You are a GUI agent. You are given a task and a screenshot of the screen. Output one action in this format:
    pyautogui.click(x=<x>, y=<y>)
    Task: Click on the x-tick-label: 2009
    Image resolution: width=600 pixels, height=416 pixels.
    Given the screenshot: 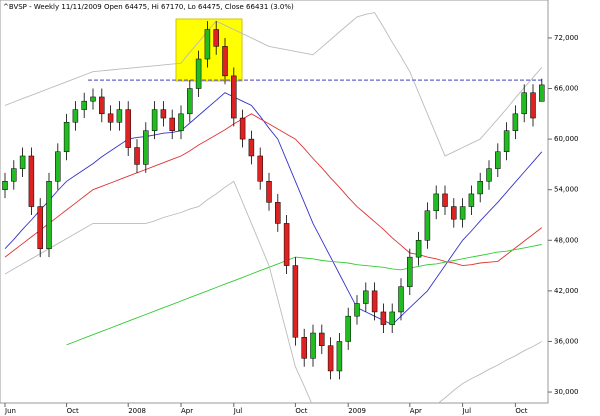 What is the action you would take?
    pyautogui.click(x=357, y=411)
    